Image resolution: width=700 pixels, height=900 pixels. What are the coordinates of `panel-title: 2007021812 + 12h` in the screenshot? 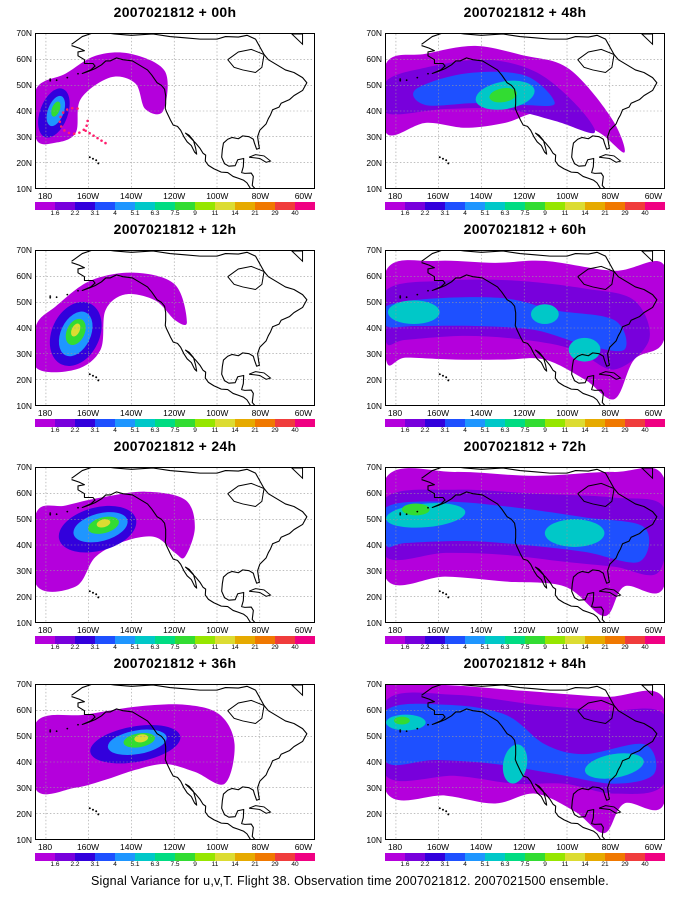 It's located at (175, 229).